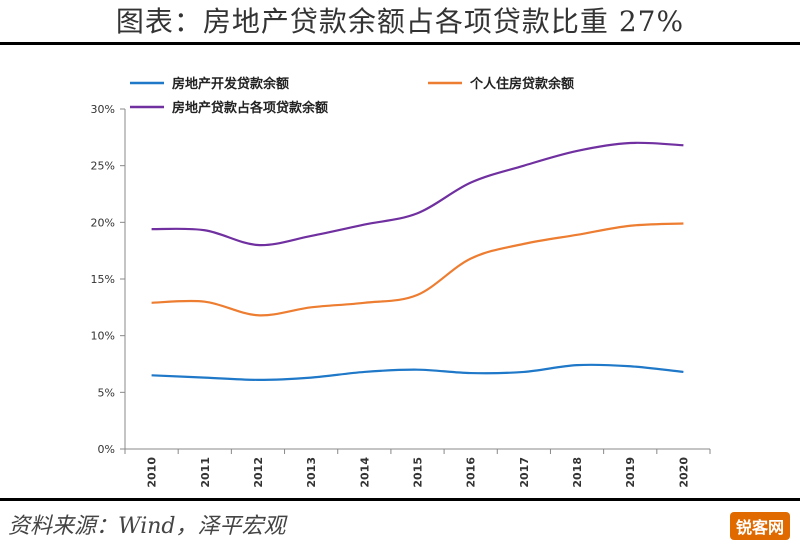  Describe the element at coordinates (103, 336) in the screenshot. I see `y-tick-label: 10%` at that location.